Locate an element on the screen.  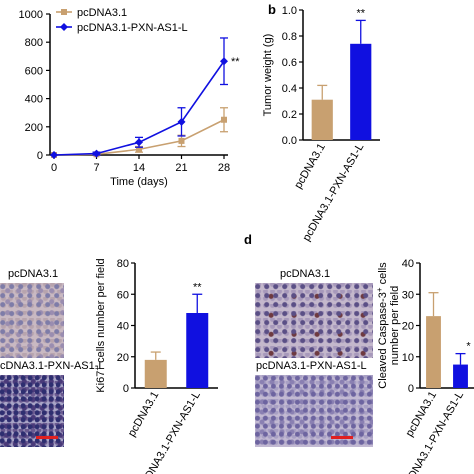
significance: * is located at coordinates (468, 347).